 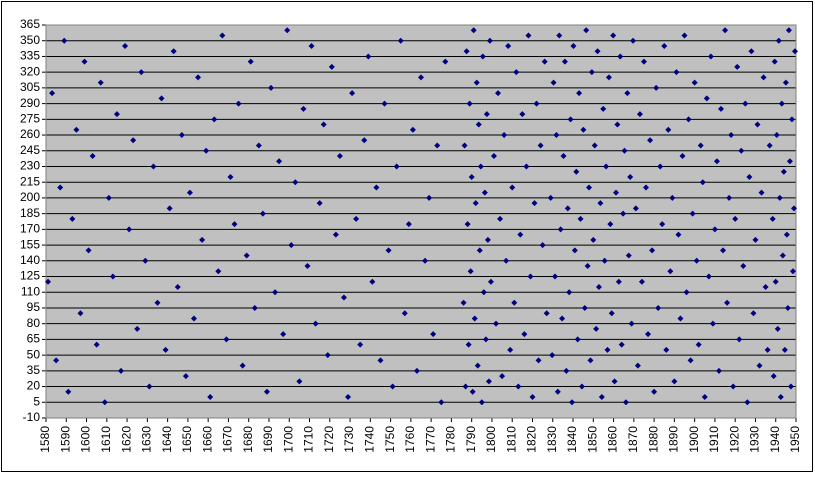 I want to click on y-tick-label: 20, so click(x=34, y=386).